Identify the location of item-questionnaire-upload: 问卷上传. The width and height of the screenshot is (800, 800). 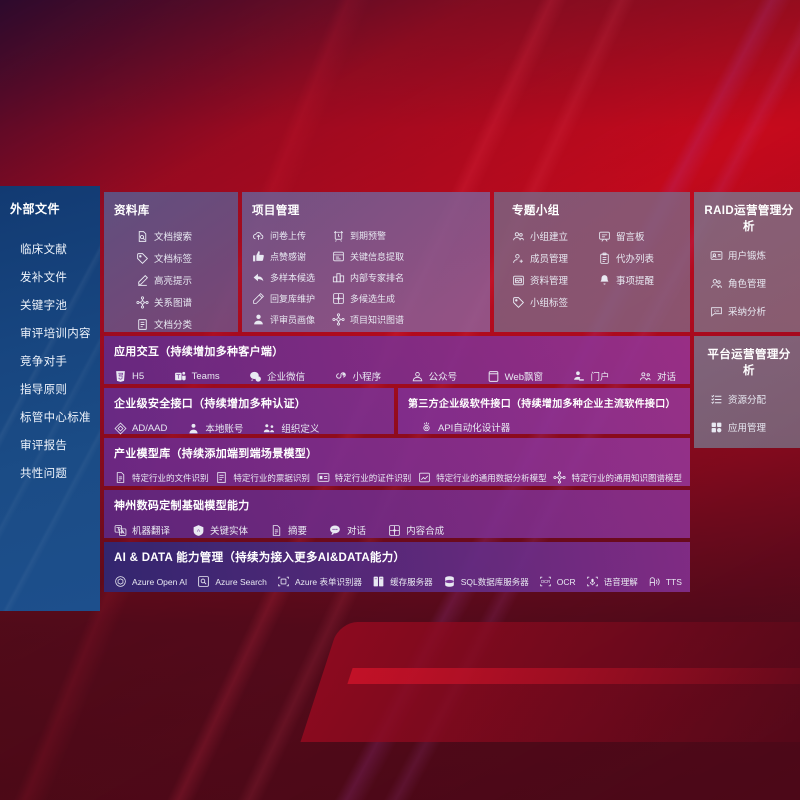
(292, 235).